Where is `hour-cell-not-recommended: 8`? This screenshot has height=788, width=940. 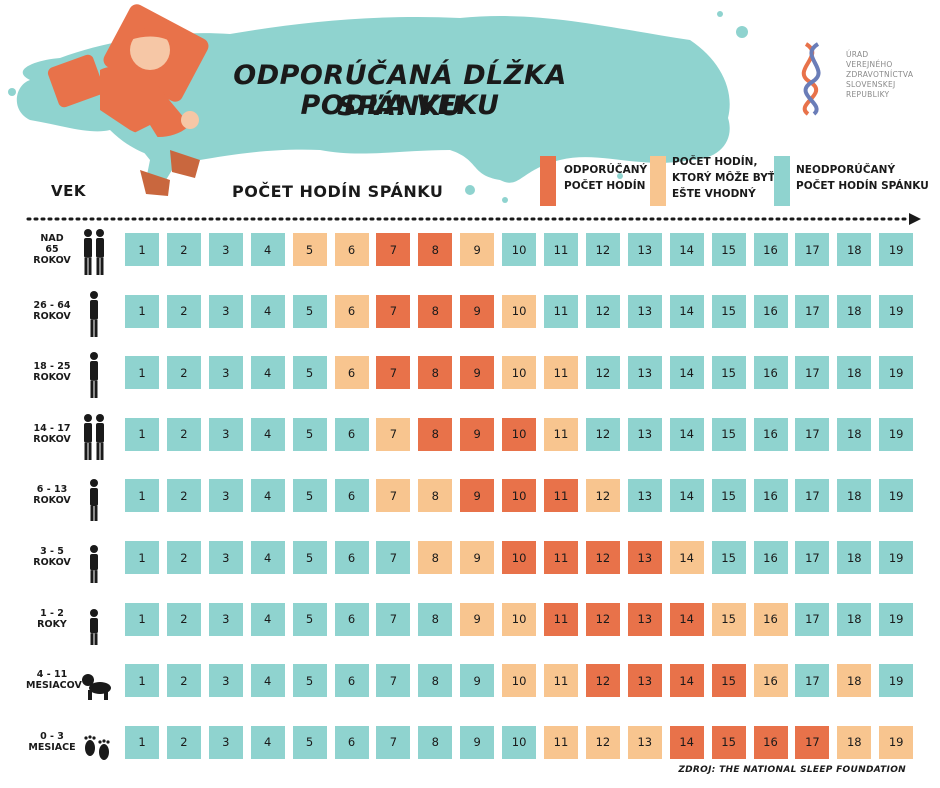
hour-cell-not-recommended: 8 is located at coordinates (435, 619).